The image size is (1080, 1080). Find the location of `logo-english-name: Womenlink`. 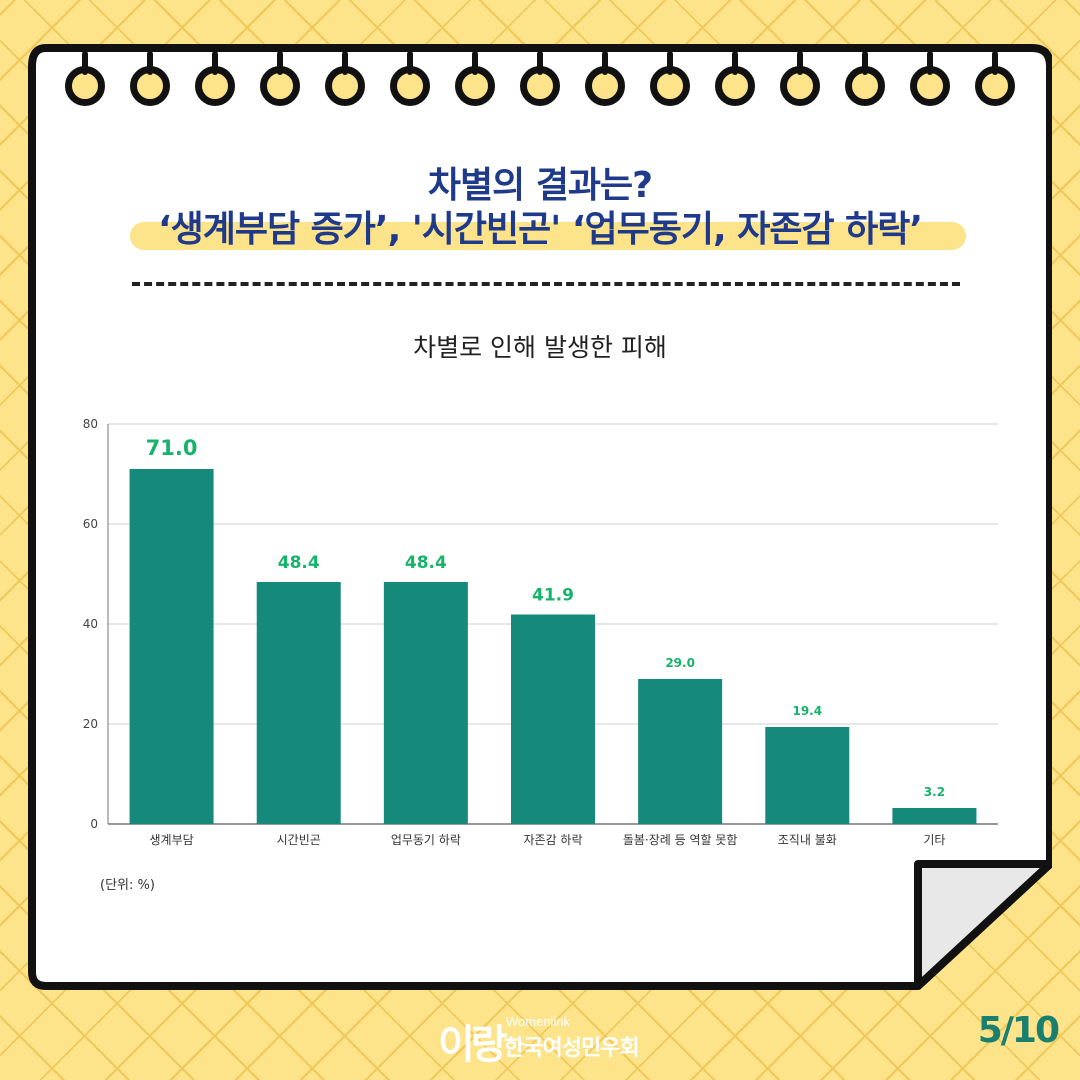

logo-english-name: Womenlink is located at coordinates (538, 1021).